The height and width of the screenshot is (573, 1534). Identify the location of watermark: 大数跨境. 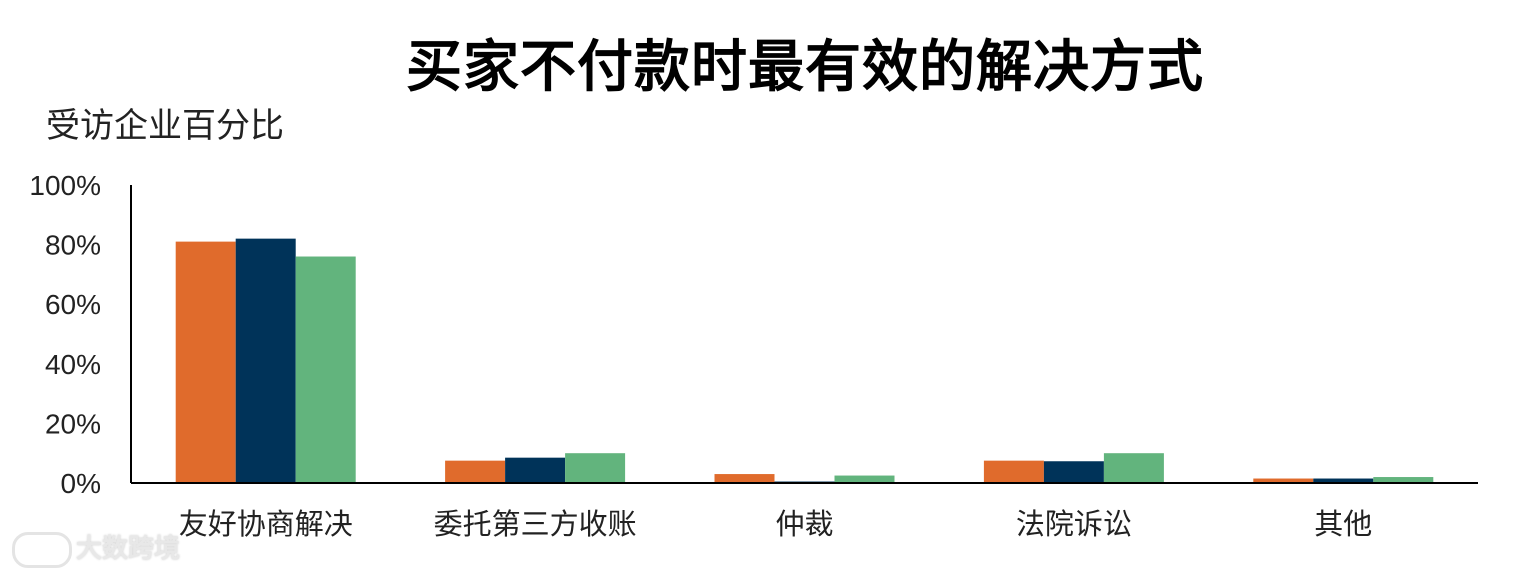
(96, 548).